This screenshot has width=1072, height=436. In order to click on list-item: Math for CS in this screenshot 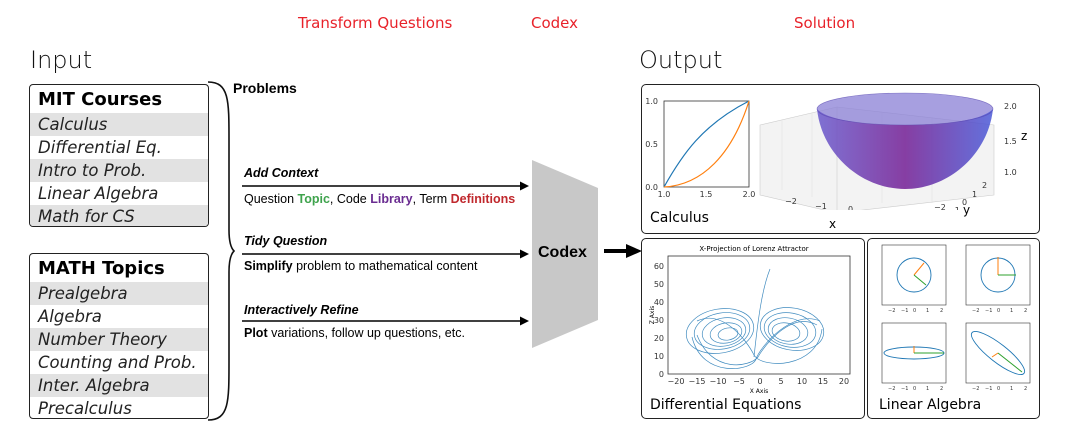, I will do `click(119, 215)`.